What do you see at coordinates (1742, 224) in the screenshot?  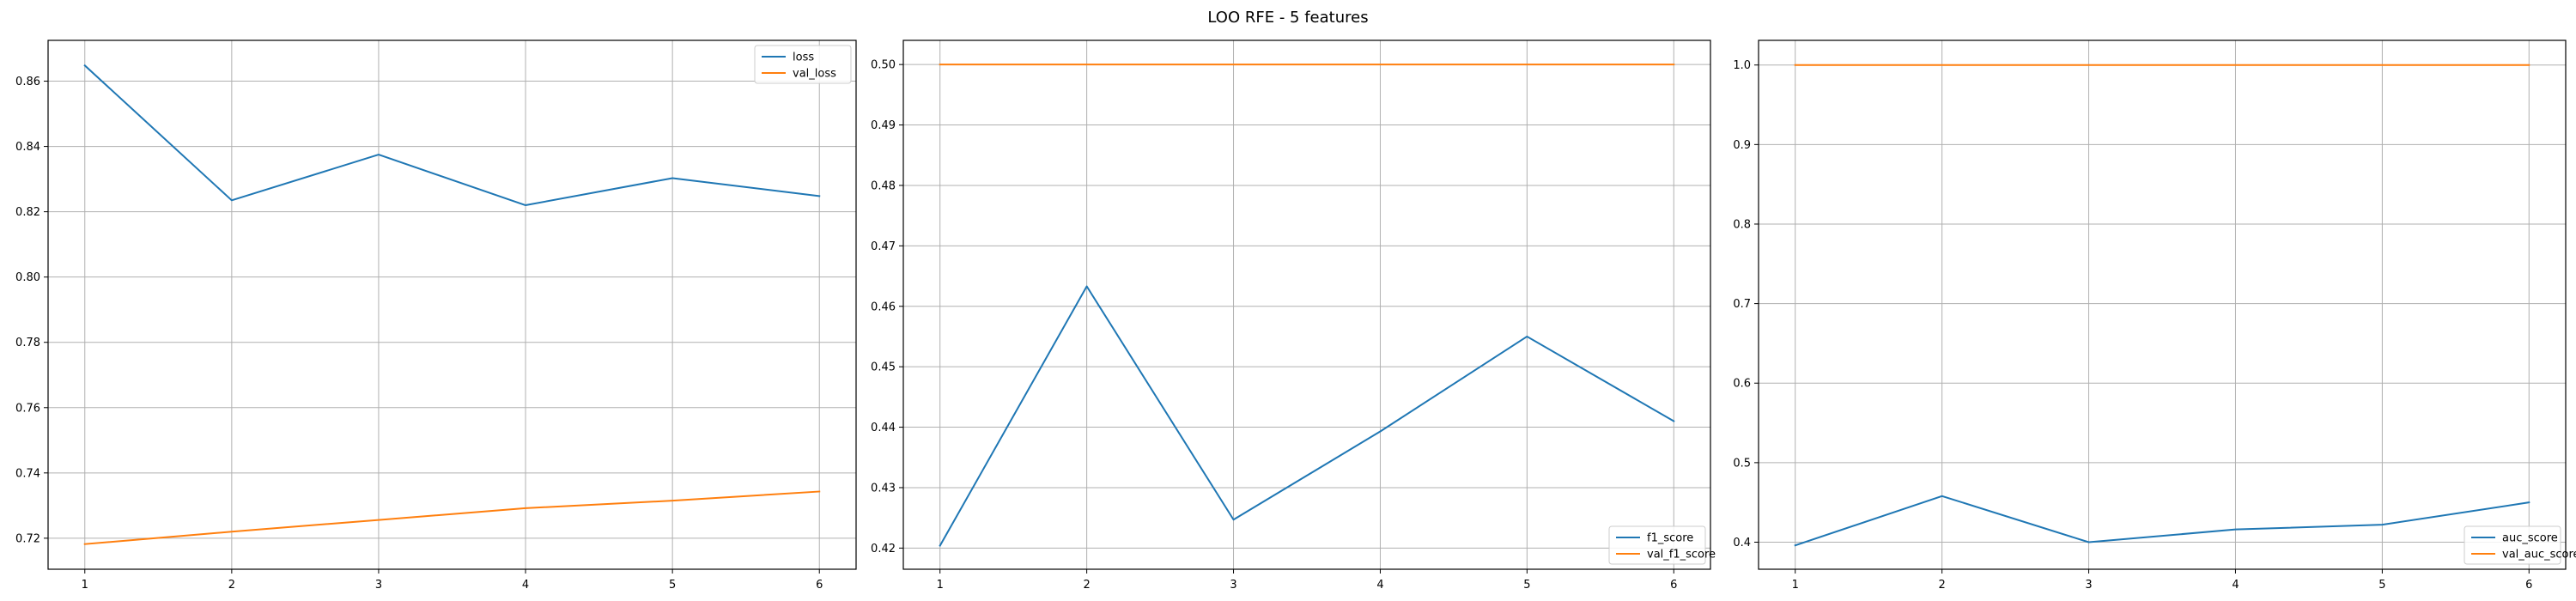 I see `y-tick-label: 0.8` at bounding box center [1742, 224].